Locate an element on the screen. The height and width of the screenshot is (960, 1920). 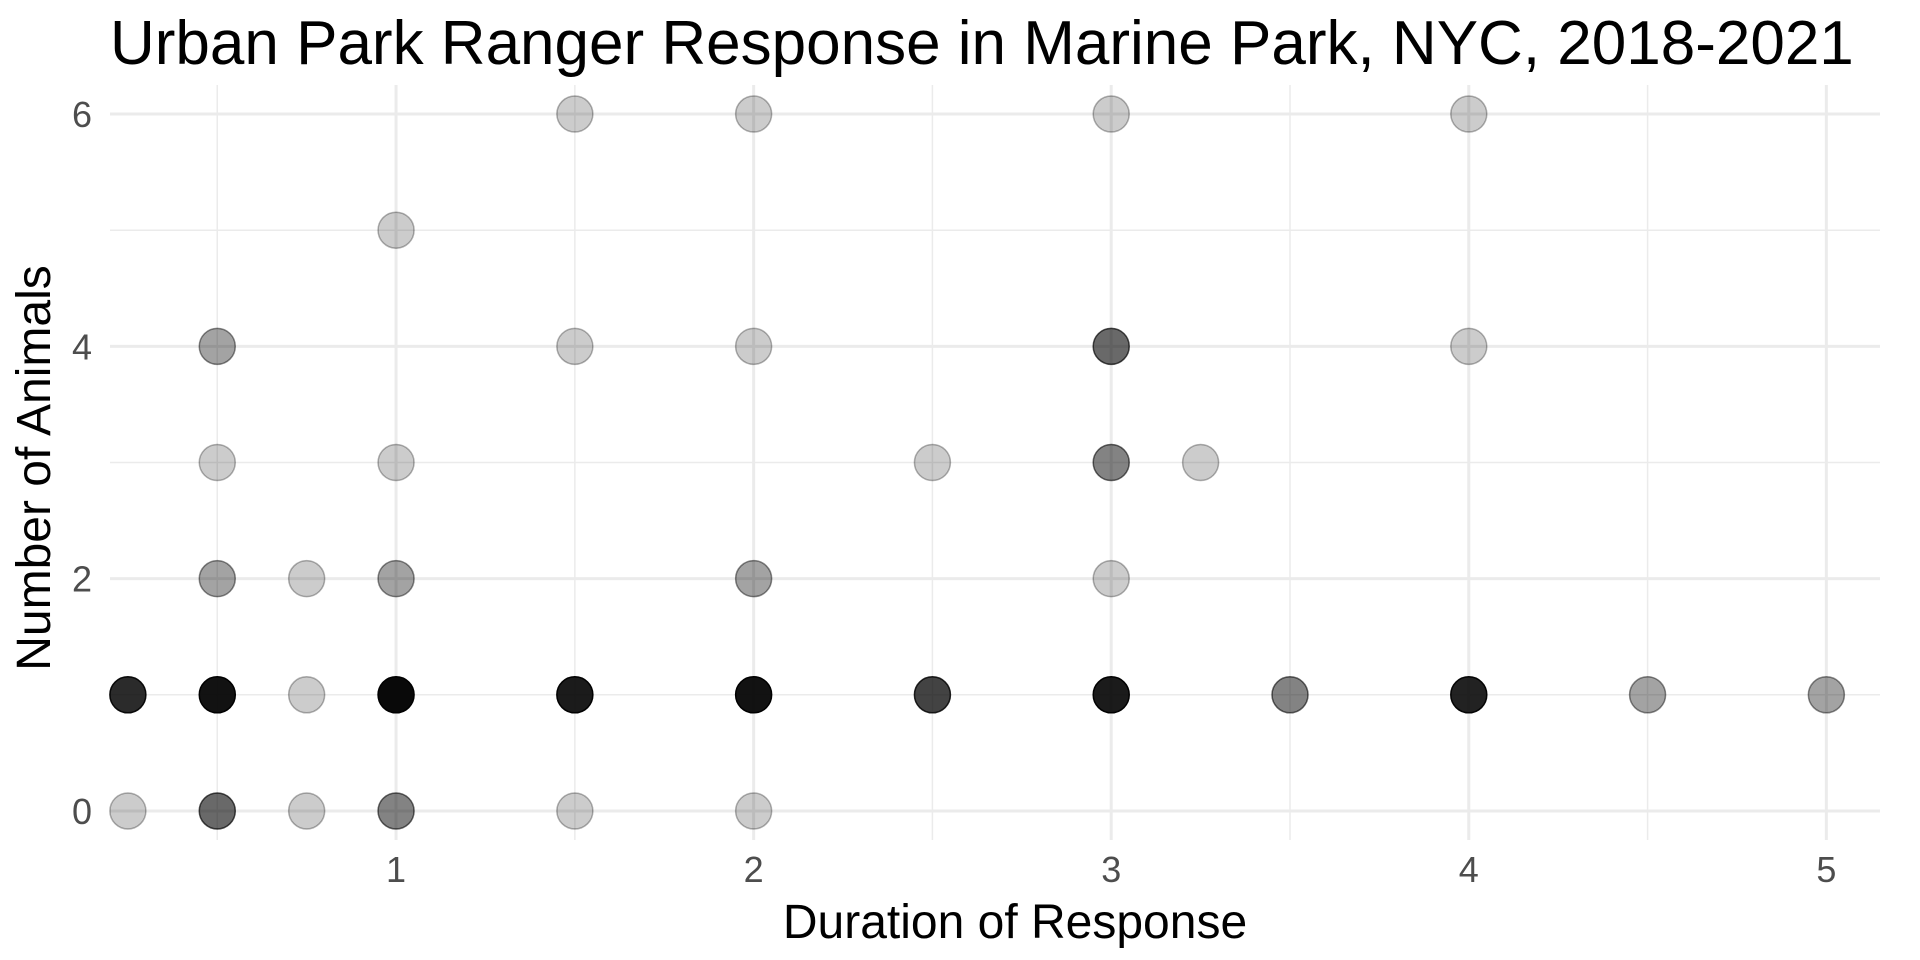
y-tick-label: 4 is located at coordinates (82, 346).